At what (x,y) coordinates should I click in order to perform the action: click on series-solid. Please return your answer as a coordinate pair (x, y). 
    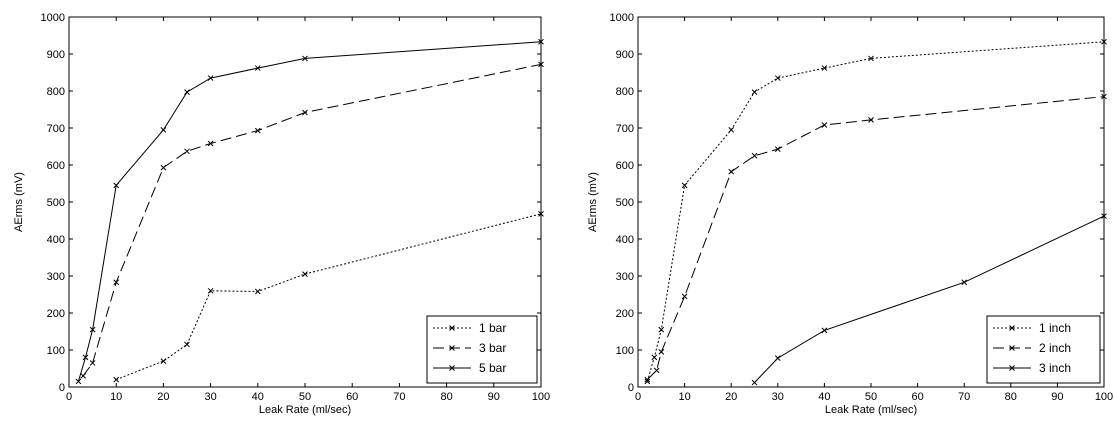
    Looking at the image, I should click on (929, 299).